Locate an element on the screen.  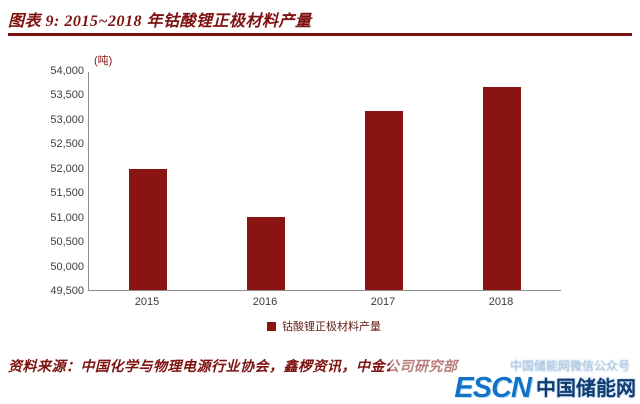
bar-2015 is located at coordinates (148, 229).